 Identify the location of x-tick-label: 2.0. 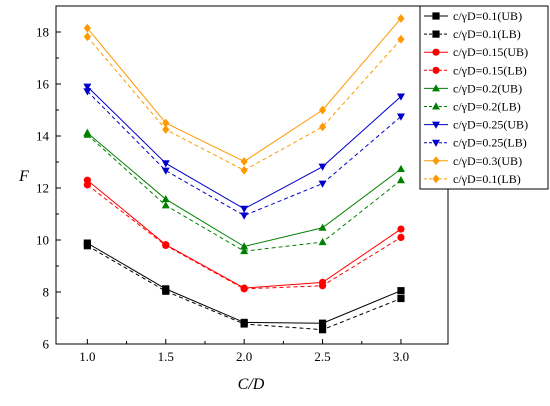
(244, 356).